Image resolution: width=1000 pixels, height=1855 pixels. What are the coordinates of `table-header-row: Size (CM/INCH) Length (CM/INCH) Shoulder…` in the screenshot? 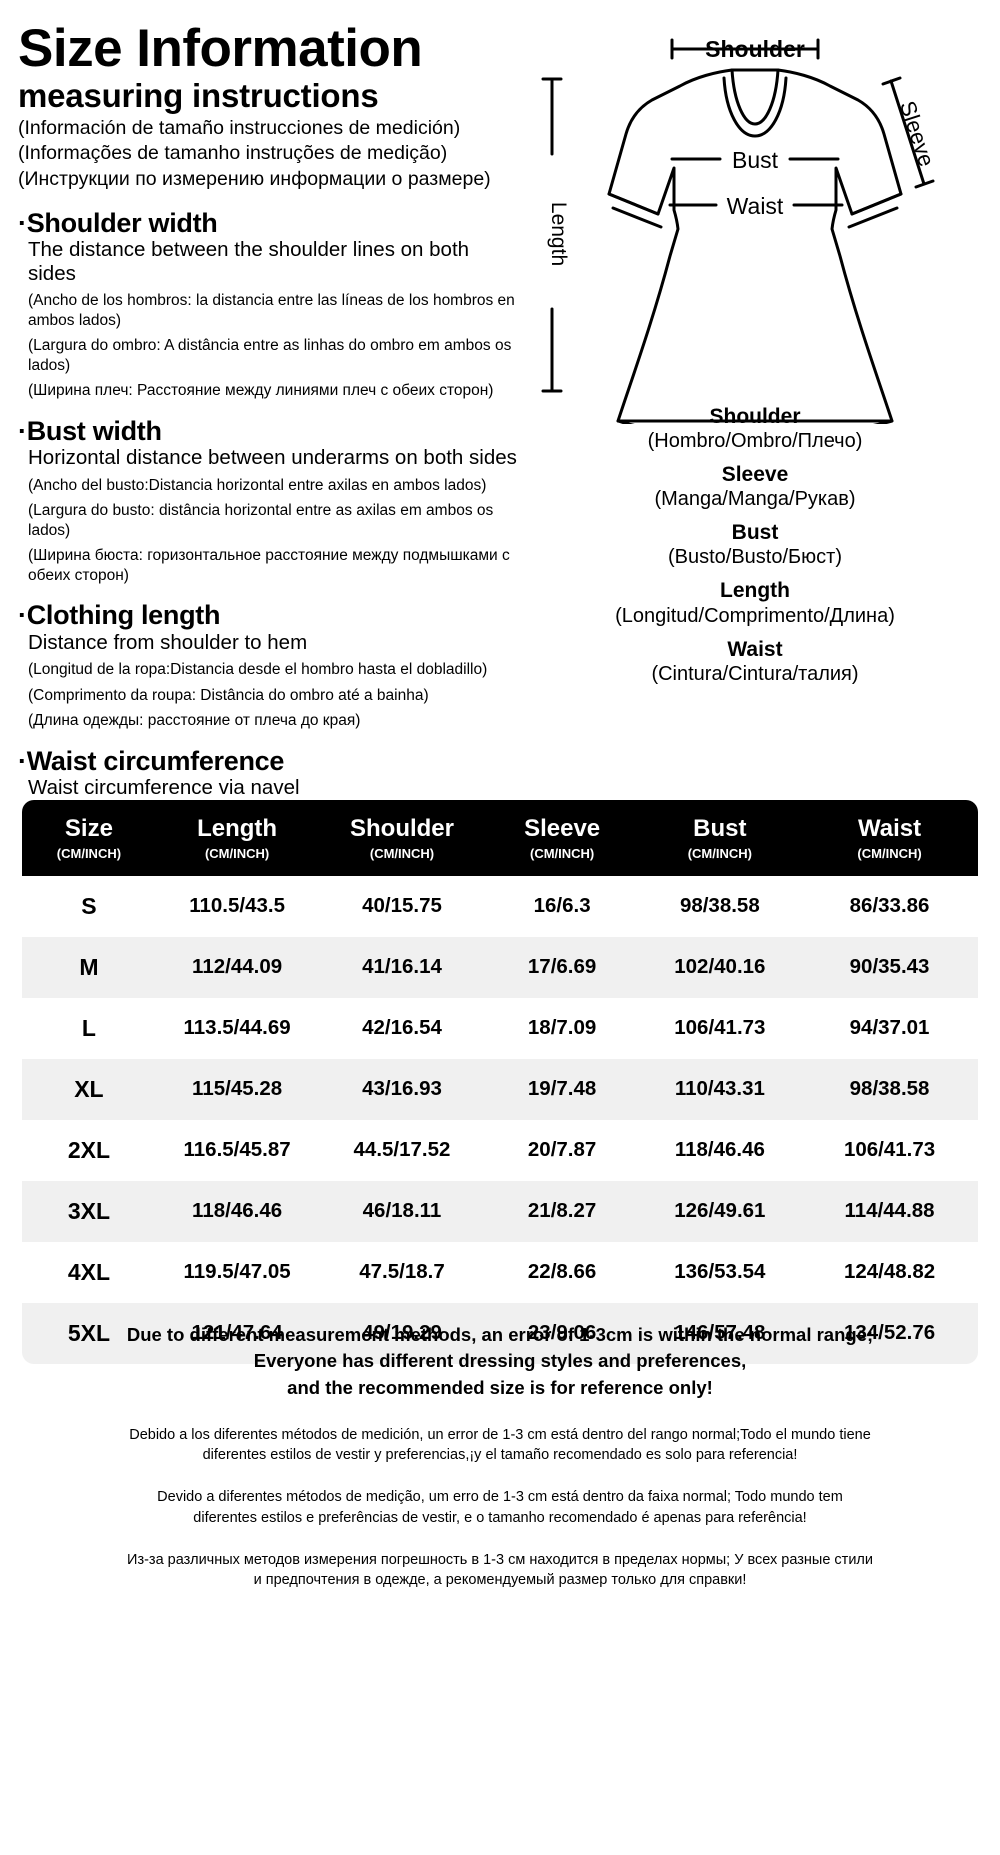 It's located at (500, 838).